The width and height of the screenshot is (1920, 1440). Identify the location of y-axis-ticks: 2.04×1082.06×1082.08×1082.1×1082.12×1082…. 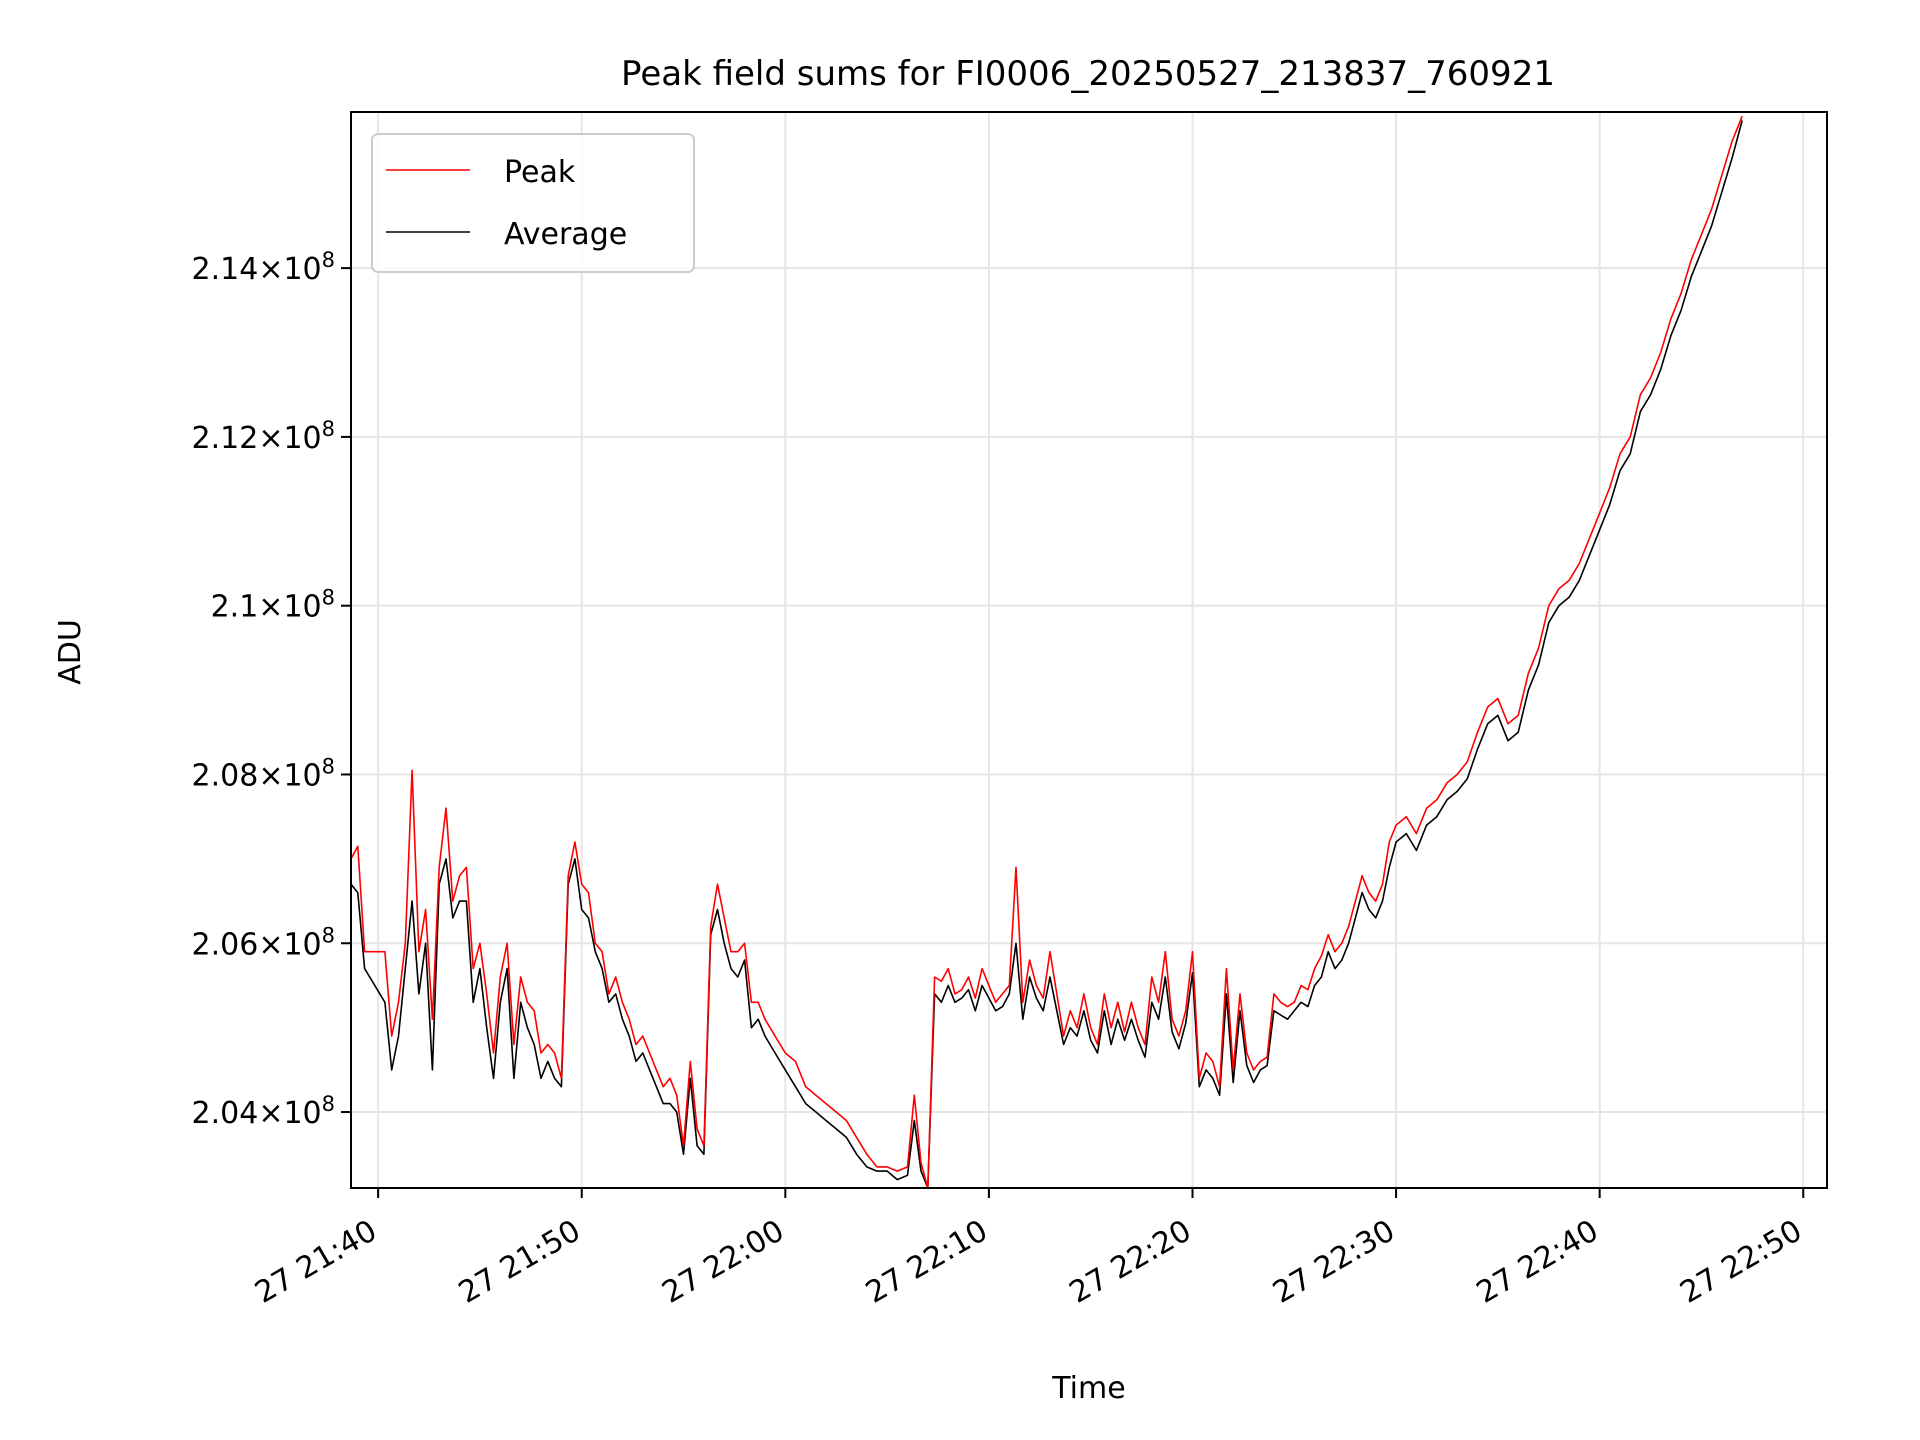
(271, 689).